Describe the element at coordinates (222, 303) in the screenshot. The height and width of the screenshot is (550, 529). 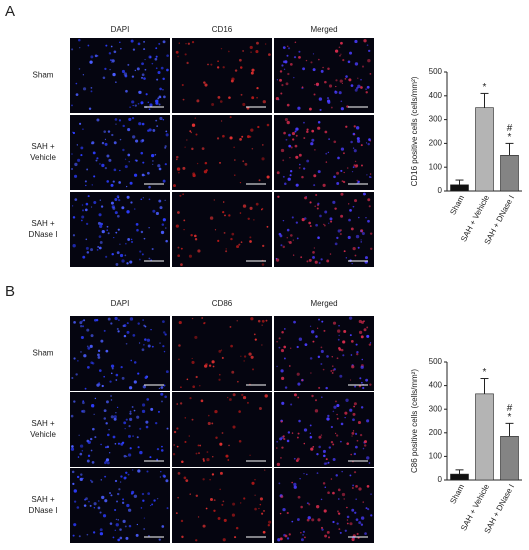
I see `column-header: CD86` at that location.